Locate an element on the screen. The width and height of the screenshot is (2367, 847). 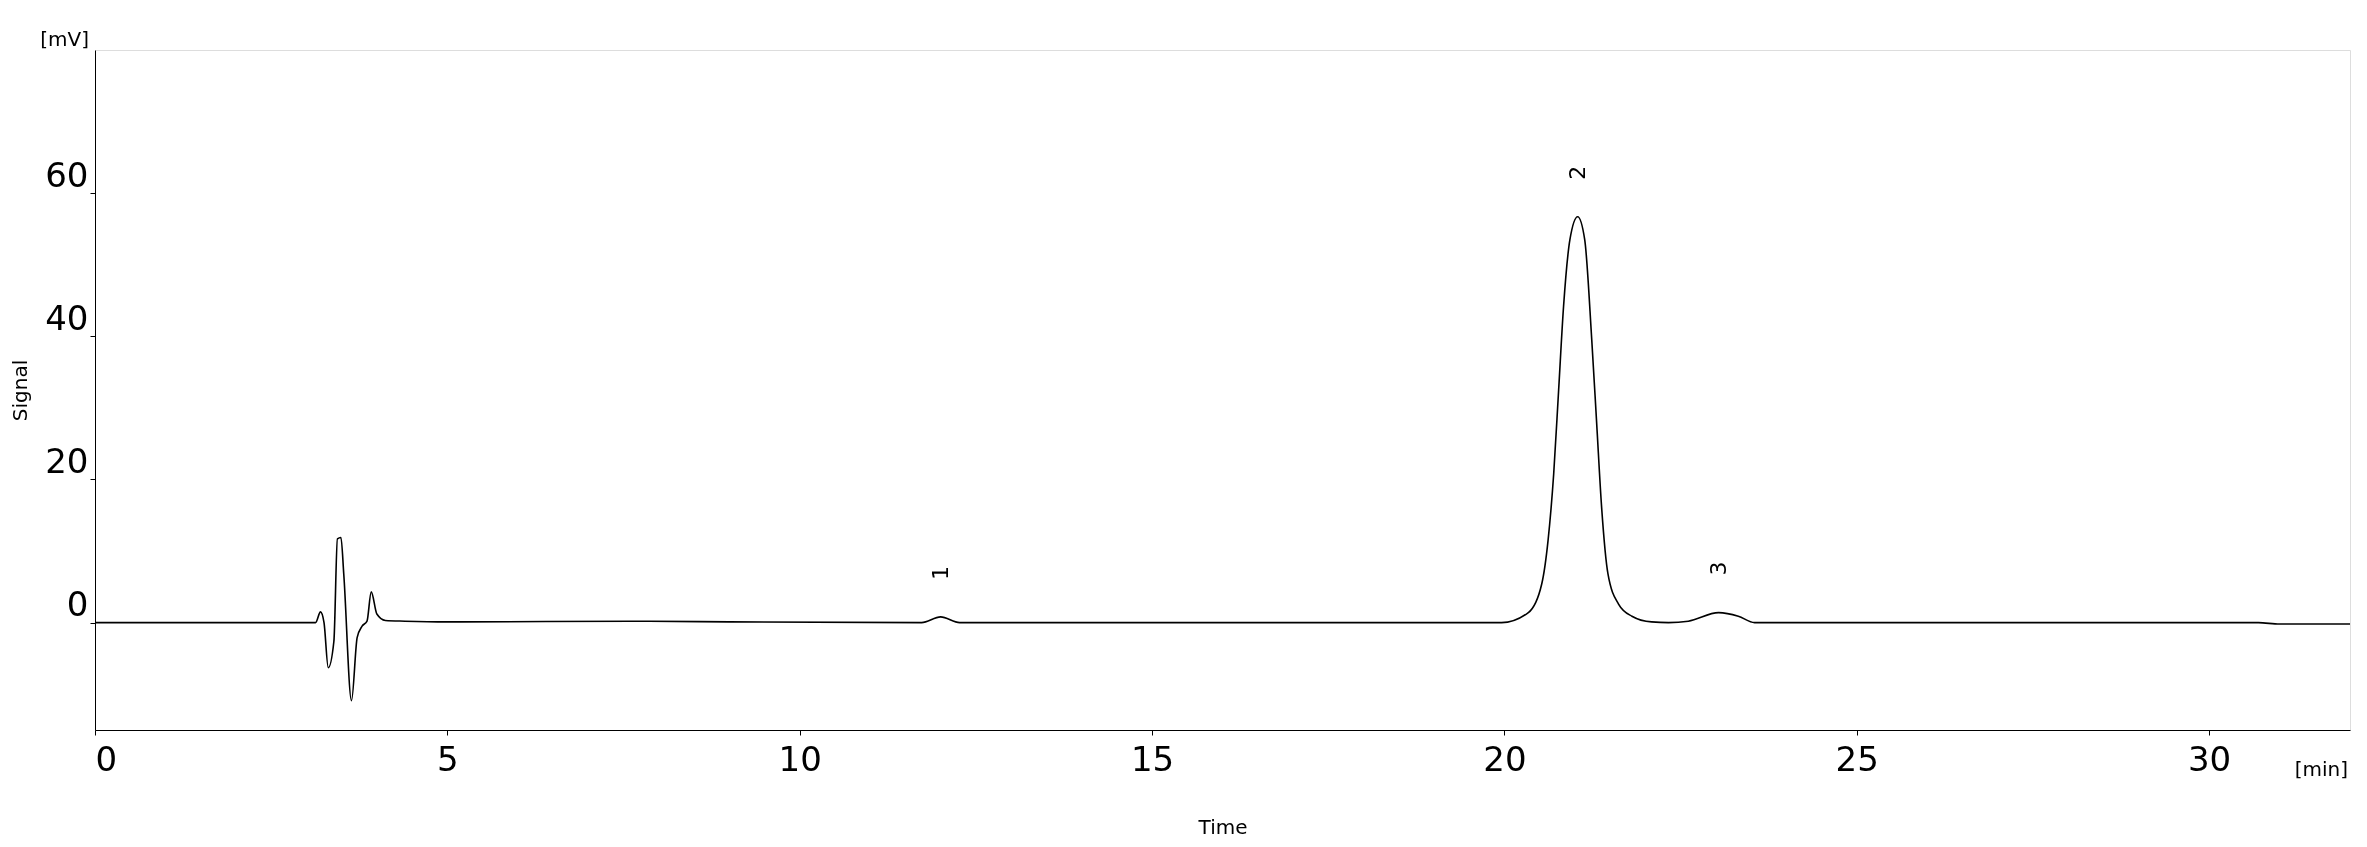
x-tick-label: 25 is located at coordinates (1857, 758).